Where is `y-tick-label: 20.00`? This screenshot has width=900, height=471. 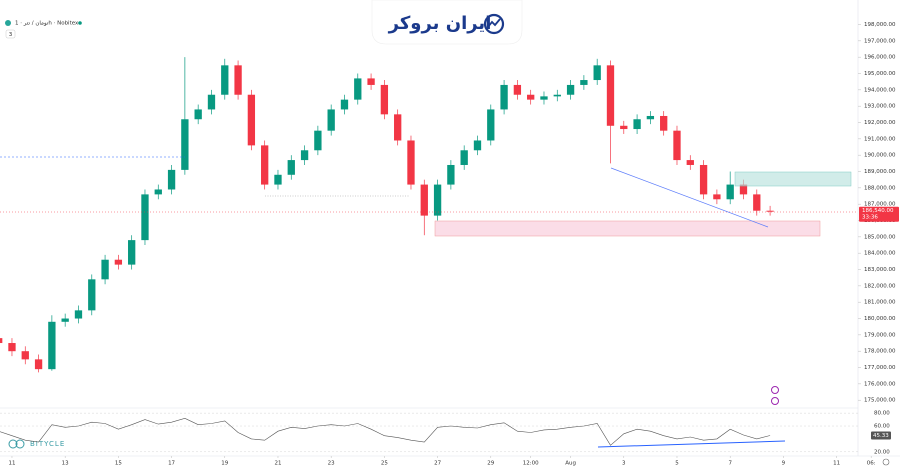 y-tick-label: 20.00 is located at coordinates (882, 452).